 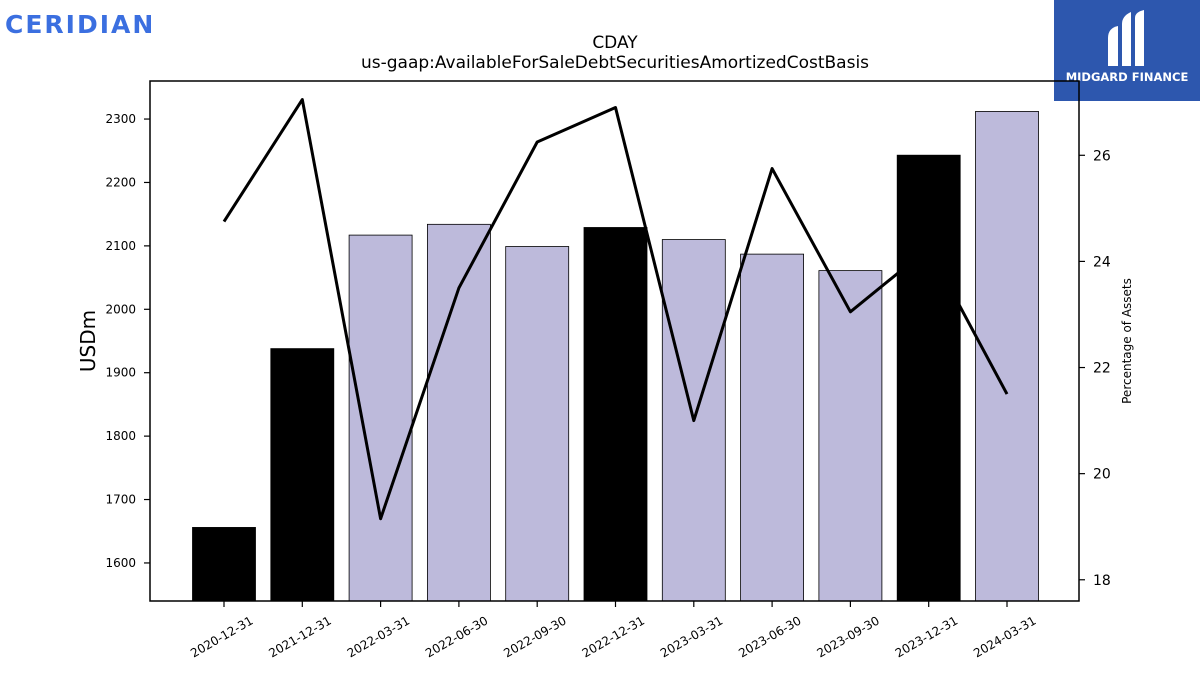 I want to click on x-tick-label: 2024-03-31, so click(x=1004, y=636).